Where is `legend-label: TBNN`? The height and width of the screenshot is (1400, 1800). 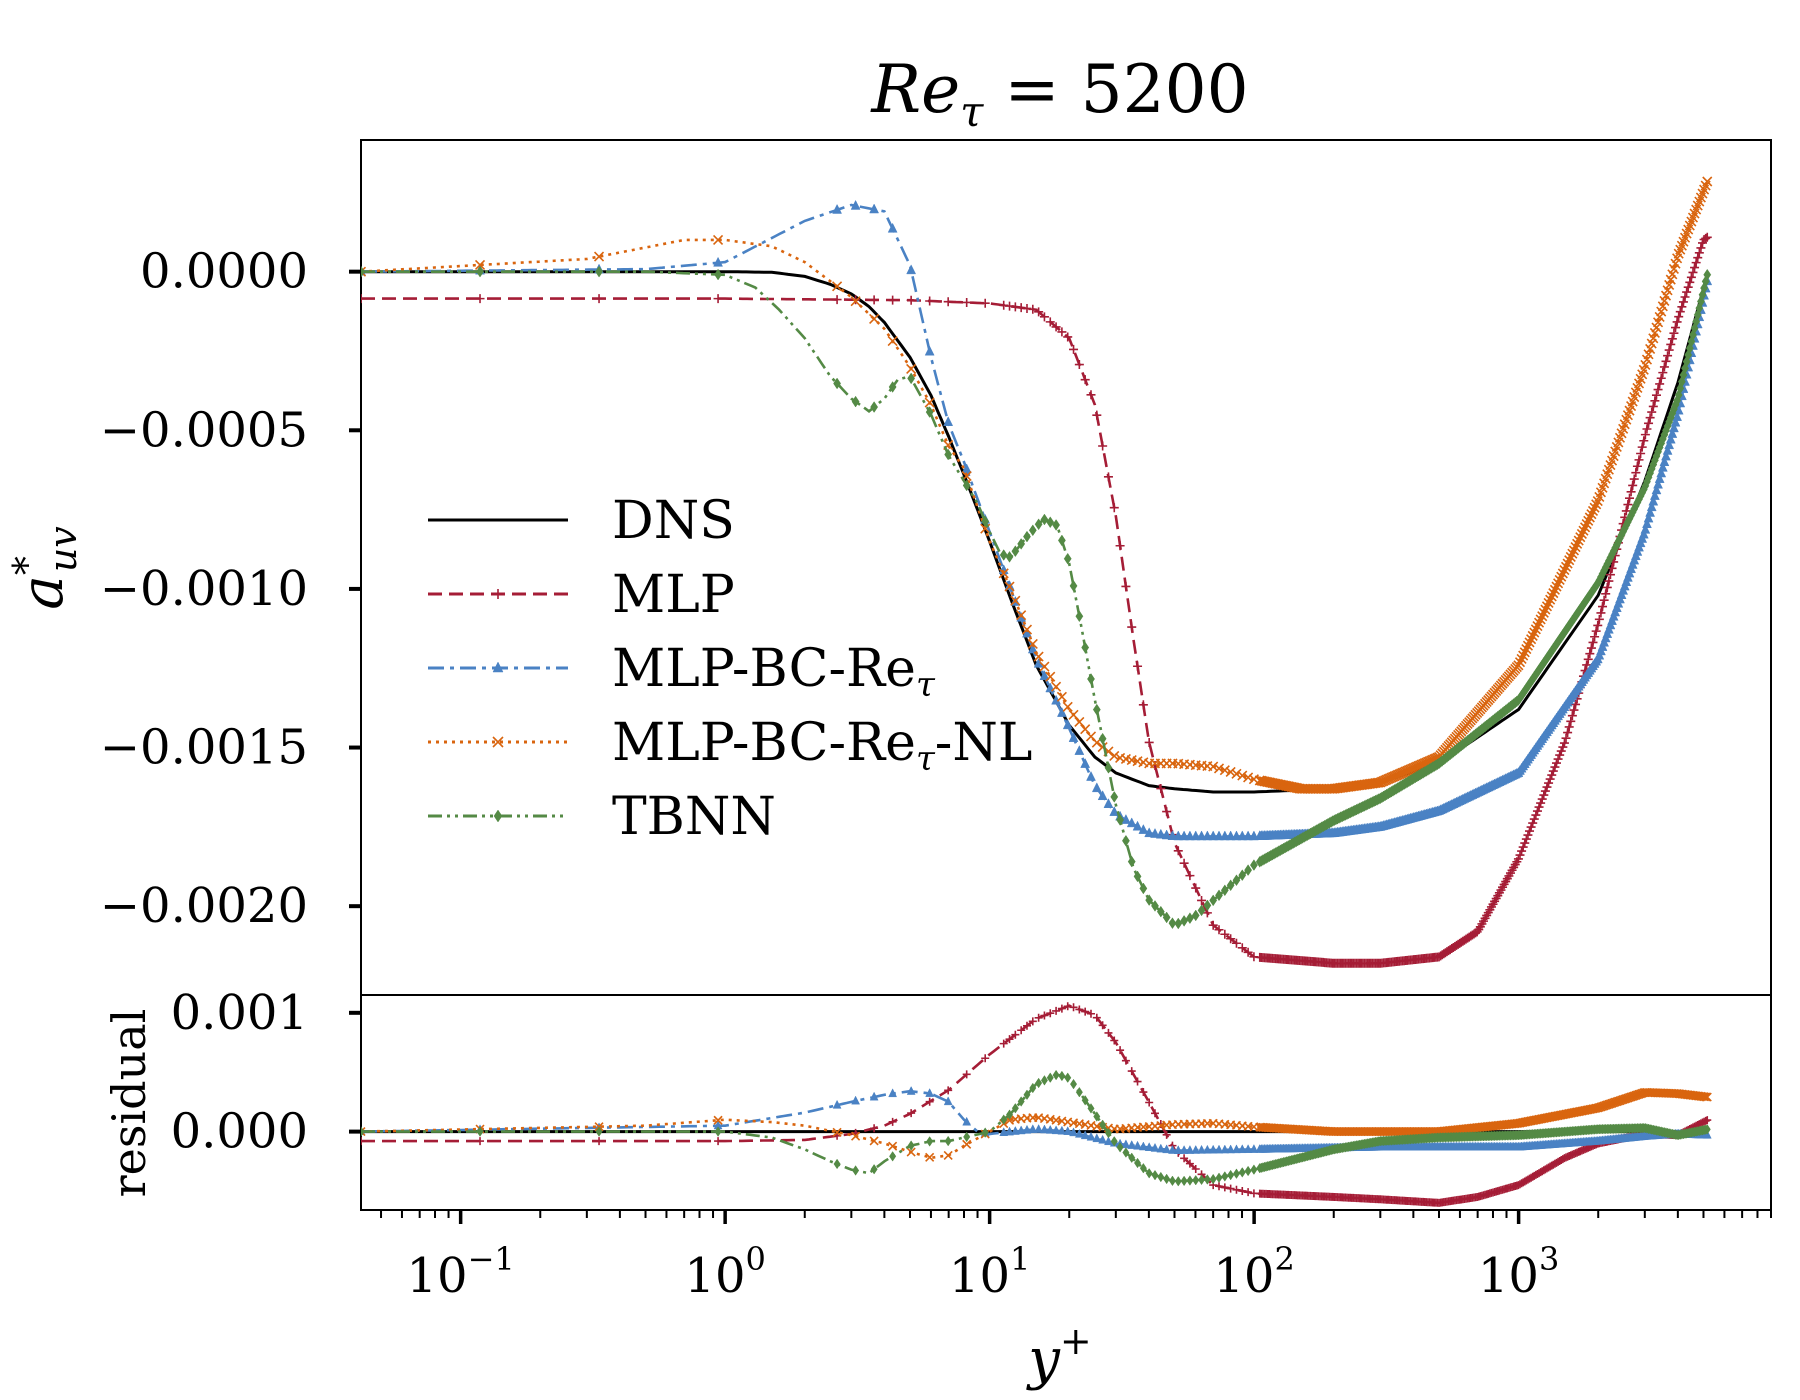
legend-label: TBNN is located at coordinates (694, 817).